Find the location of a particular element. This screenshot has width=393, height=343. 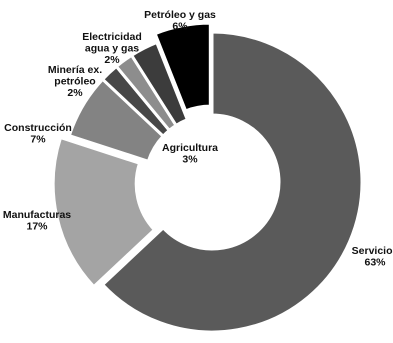

slice-label-line: 63% is located at coordinates (375, 263).